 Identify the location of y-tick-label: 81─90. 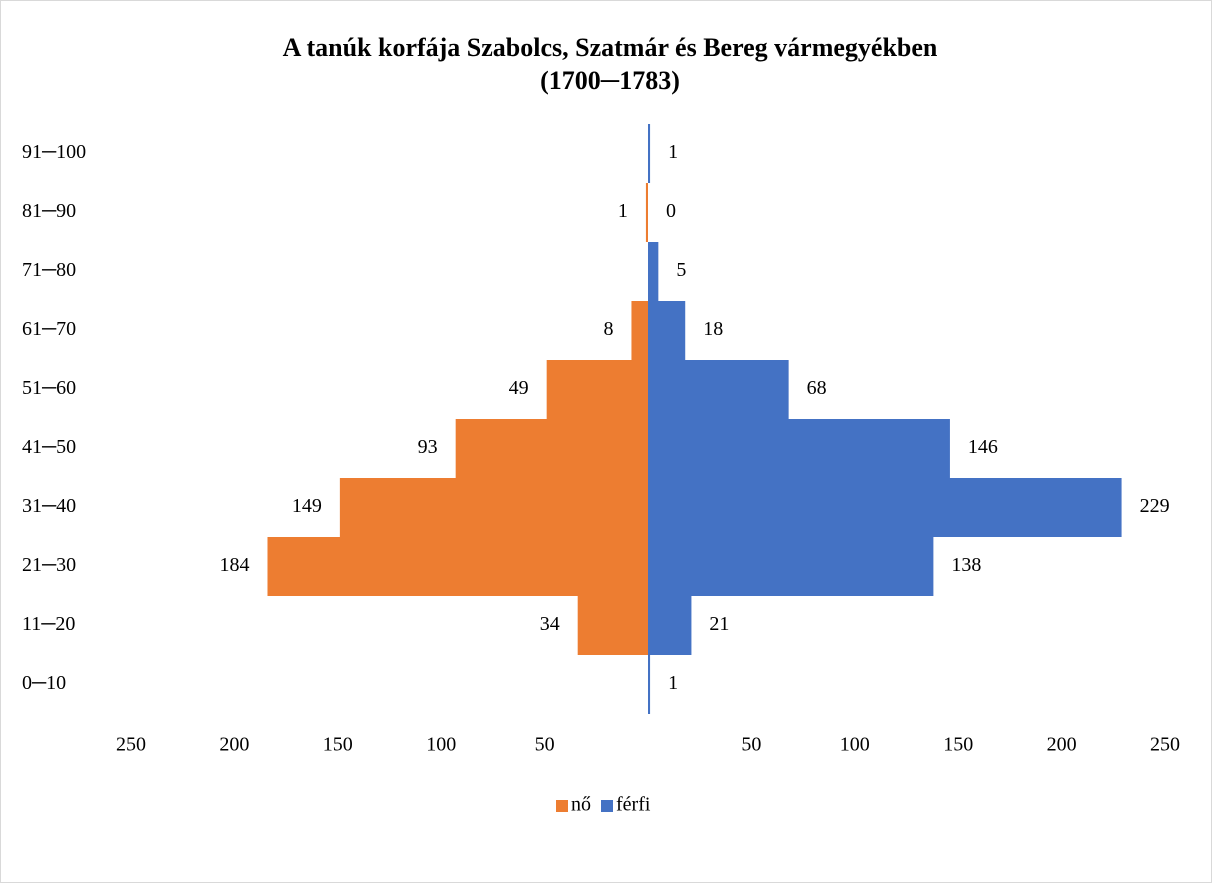
(49, 211).